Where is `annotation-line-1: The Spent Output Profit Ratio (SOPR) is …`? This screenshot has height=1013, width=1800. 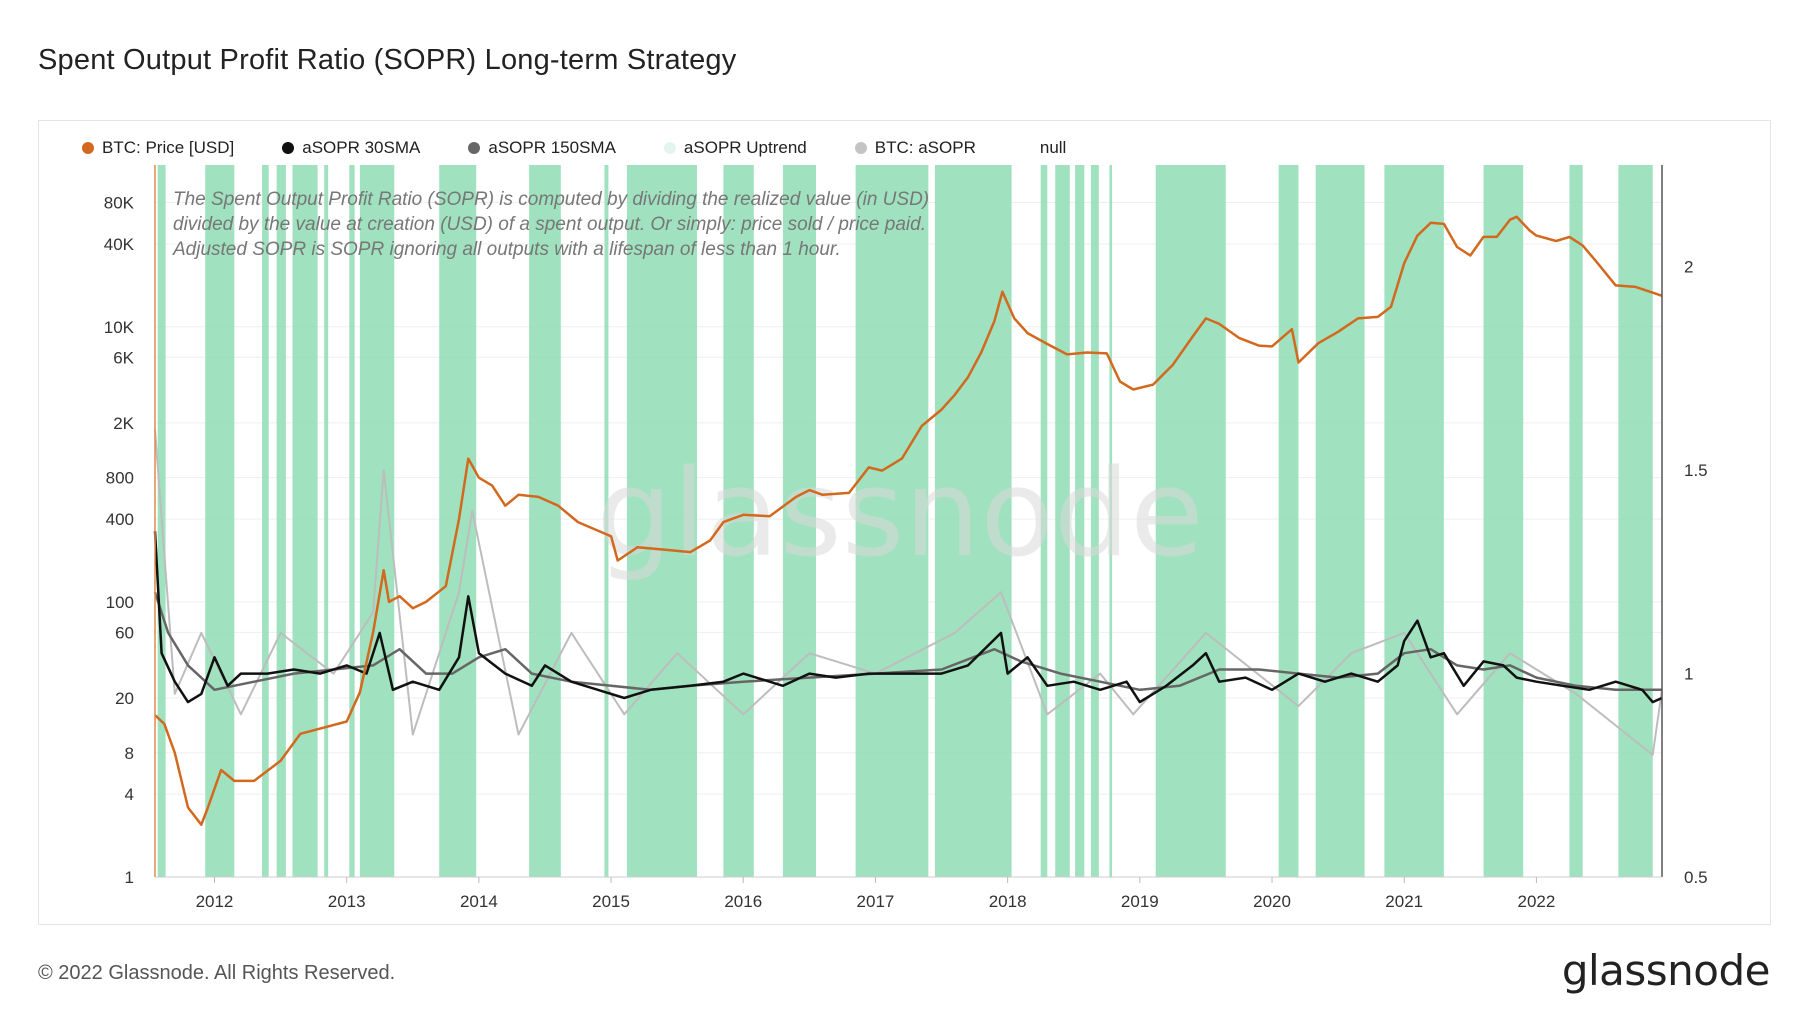
annotation-line-1: The Spent Output Profit Ratio (SOPR) is … is located at coordinates (551, 199).